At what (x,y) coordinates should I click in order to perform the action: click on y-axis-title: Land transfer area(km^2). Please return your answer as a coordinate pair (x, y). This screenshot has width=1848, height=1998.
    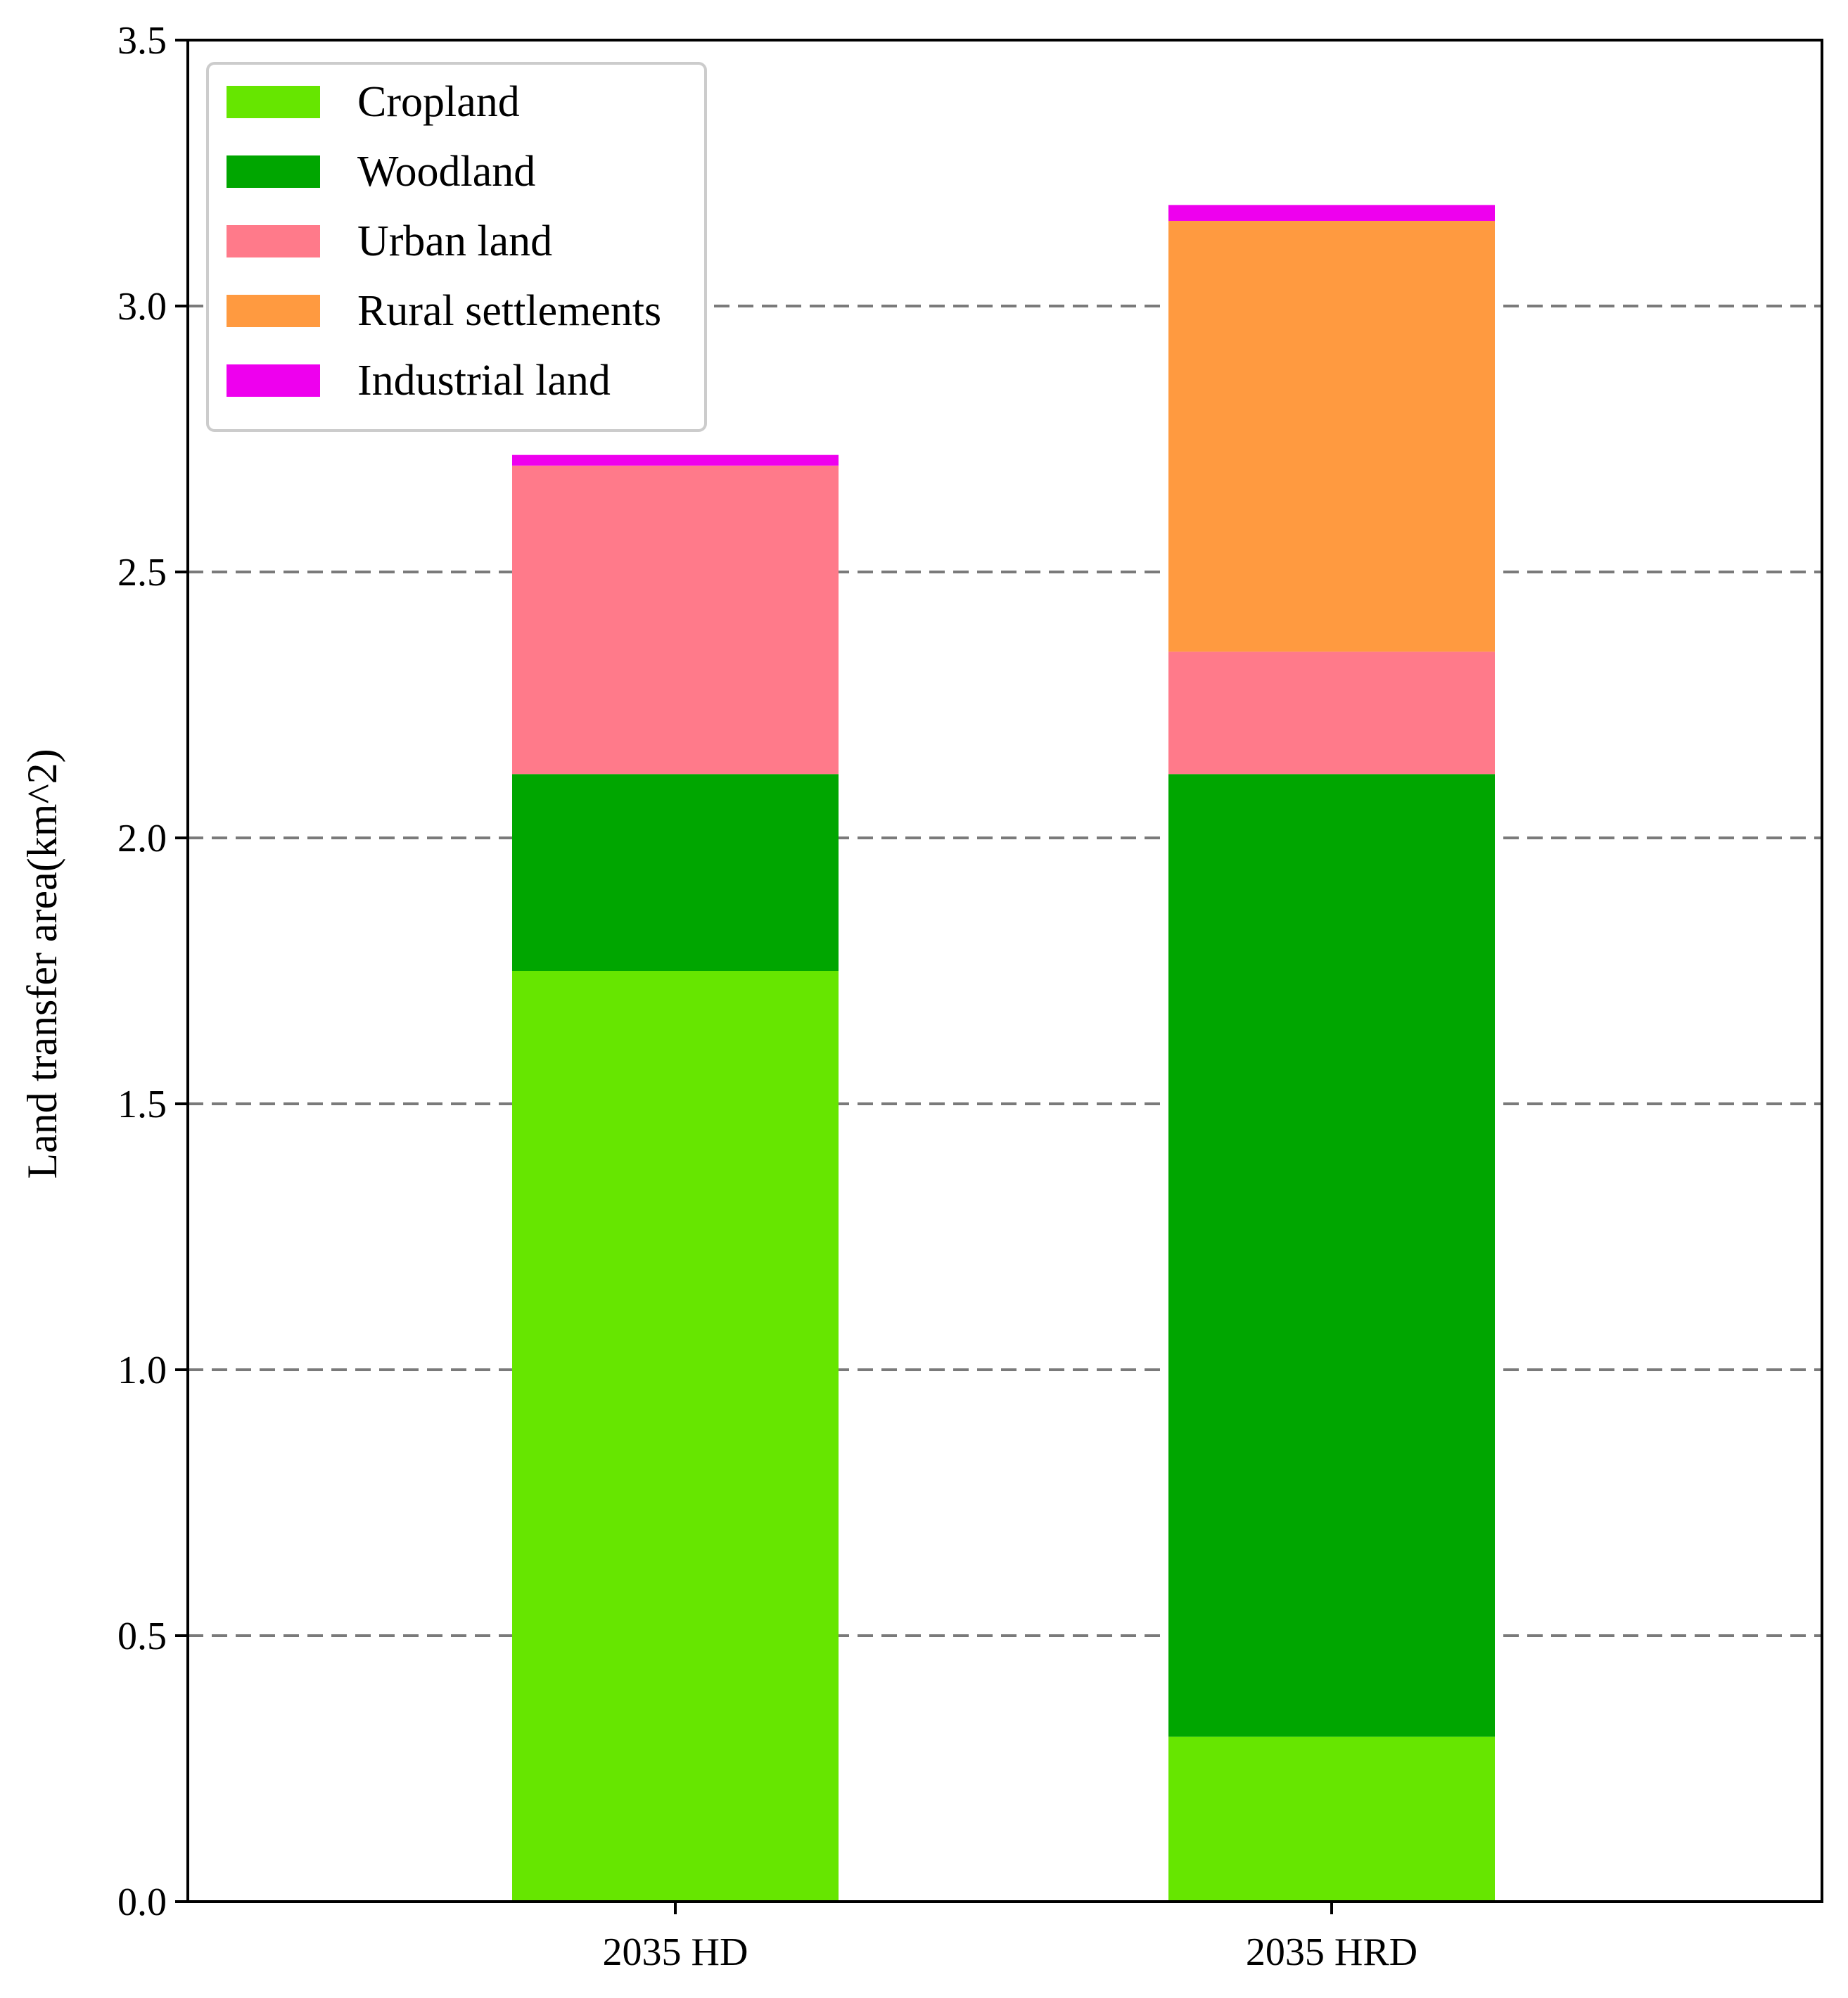
    Looking at the image, I should click on (42, 963).